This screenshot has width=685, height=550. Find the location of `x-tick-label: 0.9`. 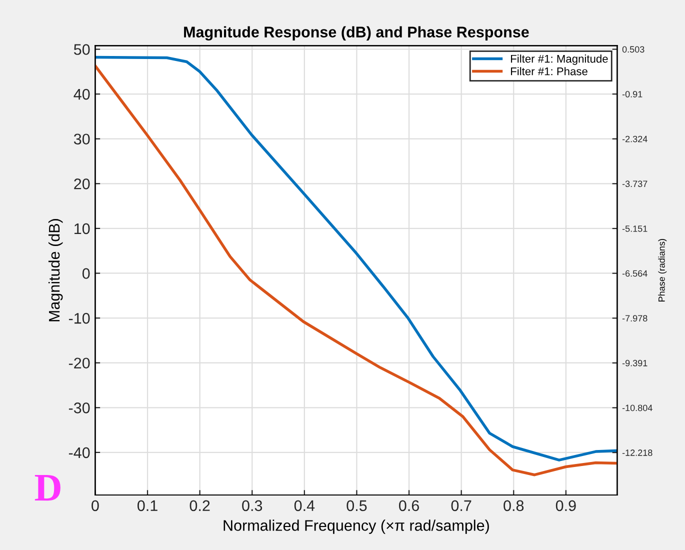

x-tick-label: 0.9 is located at coordinates (566, 506).